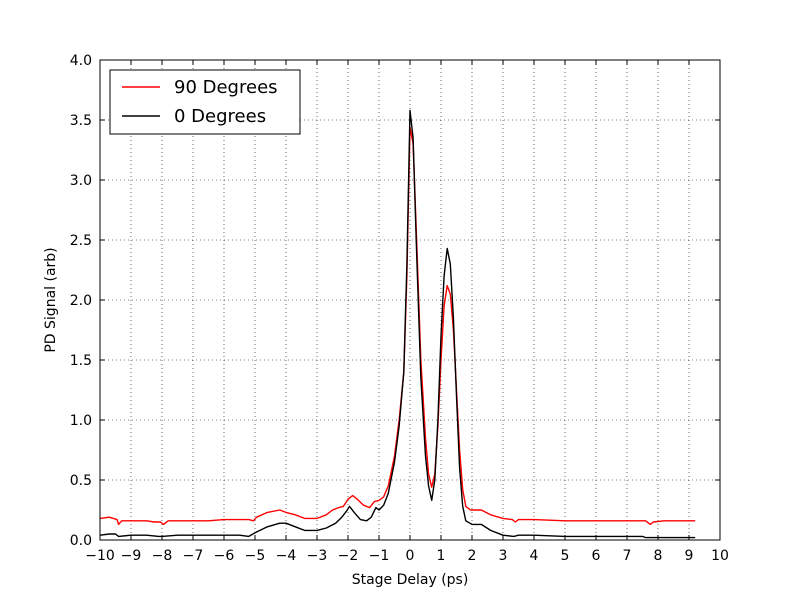 Image resolution: width=800 pixels, height=600 pixels. Describe the element at coordinates (689, 556) in the screenshot. I see `x-tick-label: 9` at that location.